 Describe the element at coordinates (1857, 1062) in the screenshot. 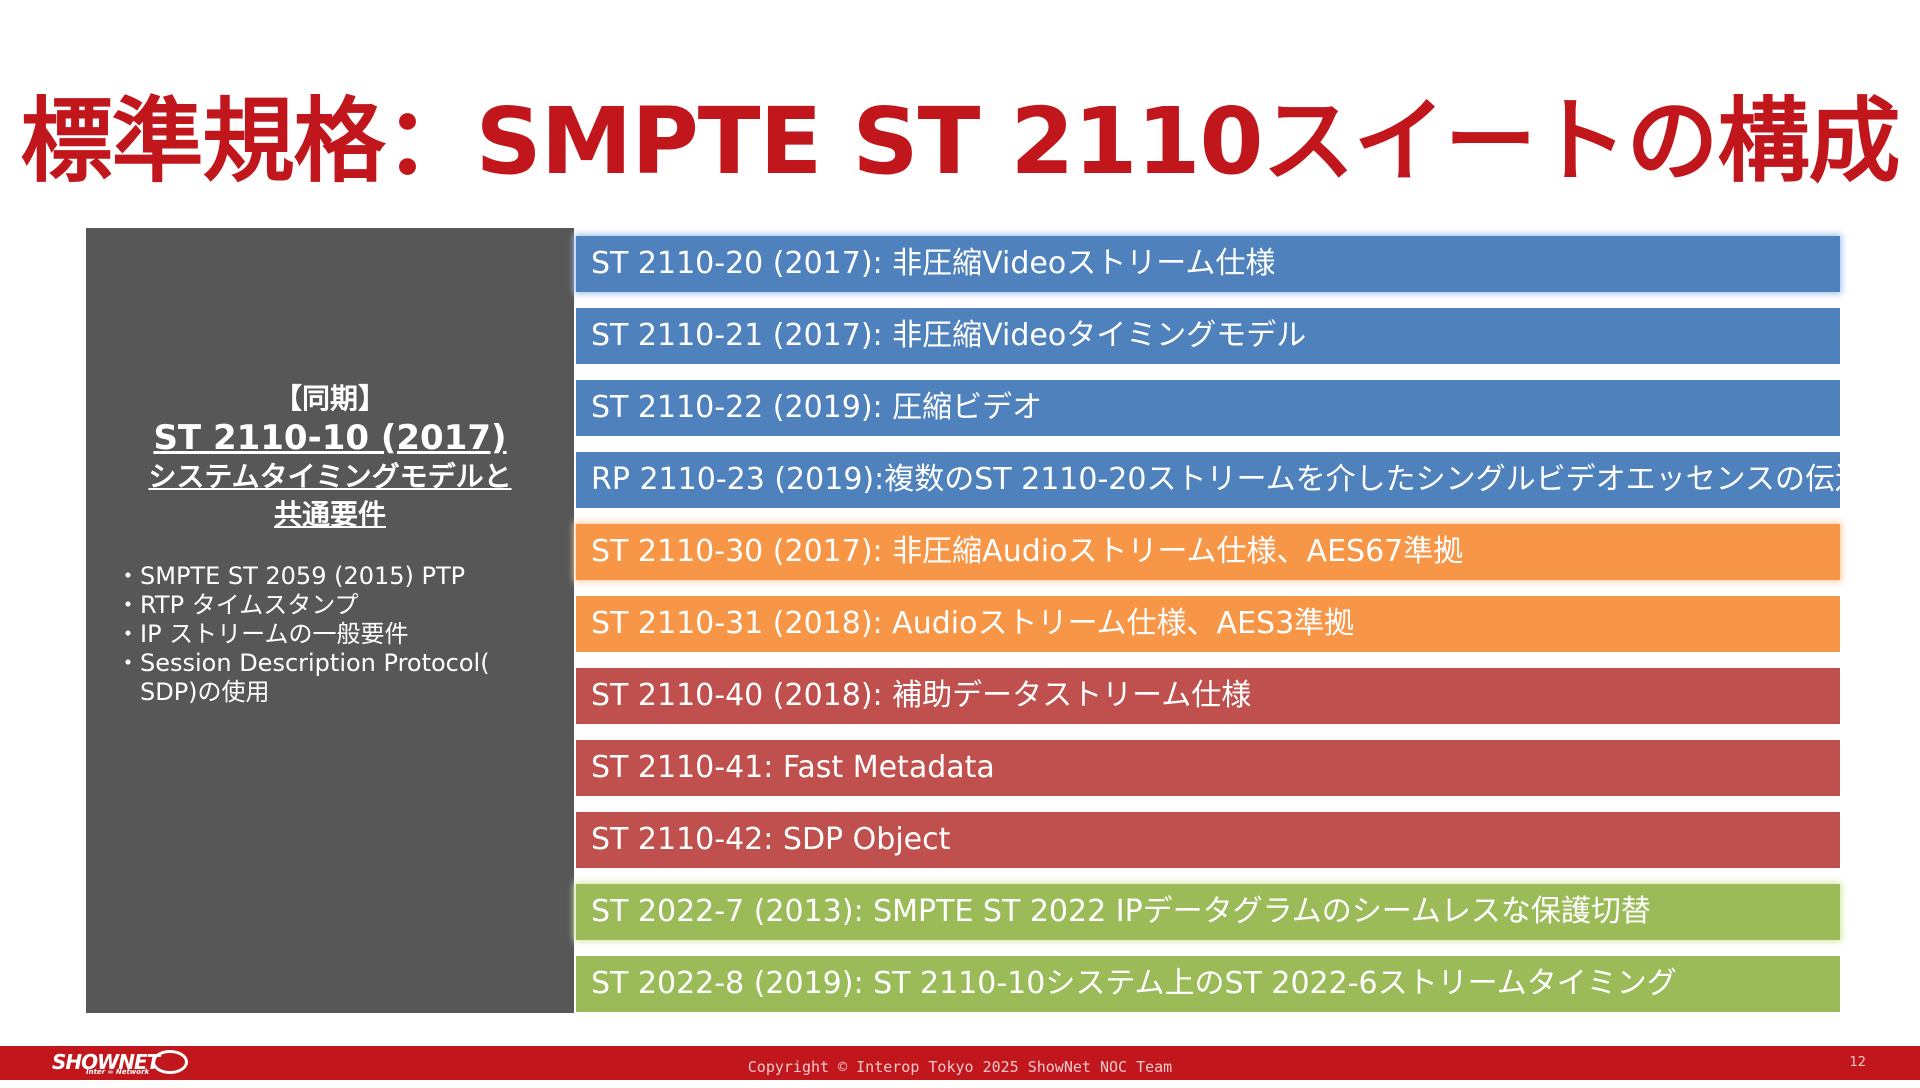

I see `page-number: 12` at that location.